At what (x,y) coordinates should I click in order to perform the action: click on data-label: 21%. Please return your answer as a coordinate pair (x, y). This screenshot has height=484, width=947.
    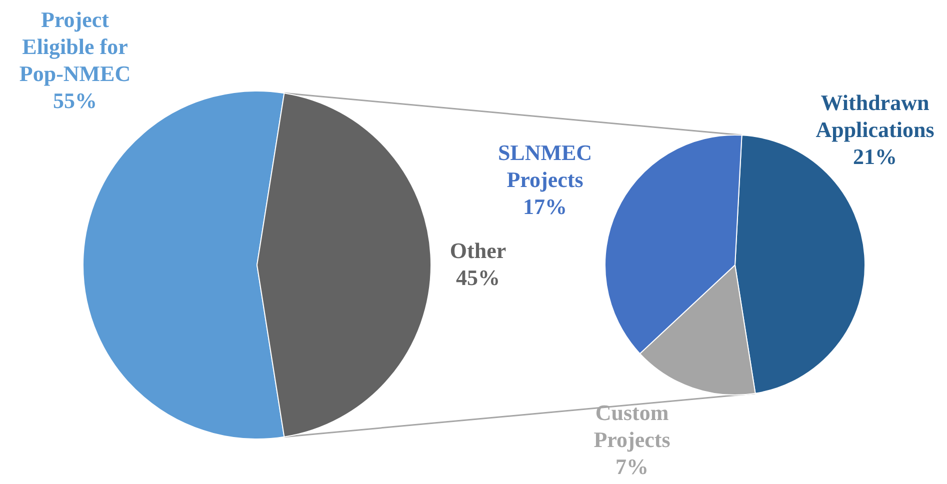
    Looking at the image, I should click on (875, 156).